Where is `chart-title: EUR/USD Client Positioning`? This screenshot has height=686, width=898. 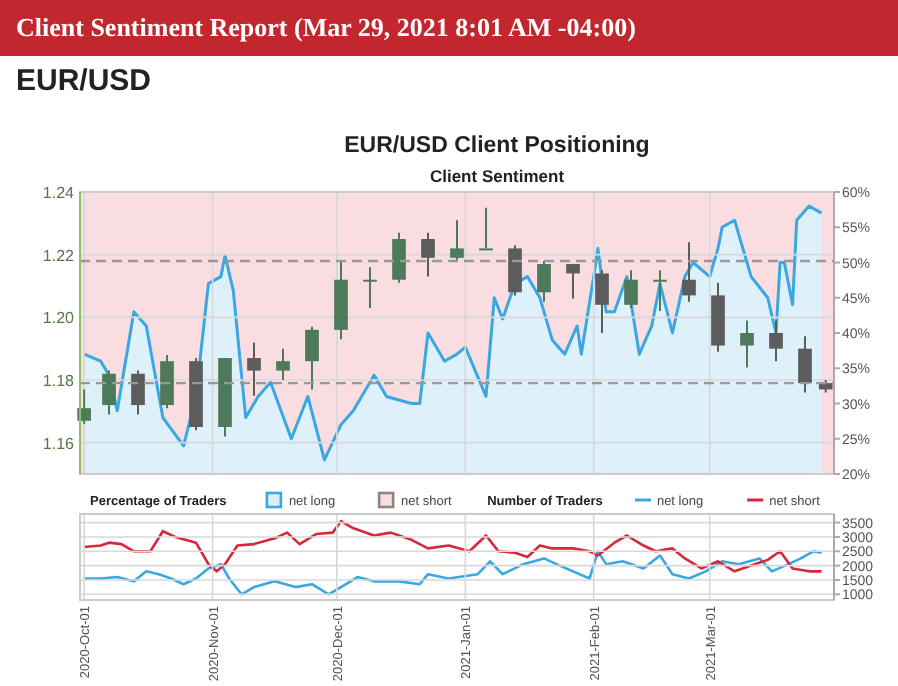
chart-title: EUR/USD Client Positioning is located at coordinates (497, 146).